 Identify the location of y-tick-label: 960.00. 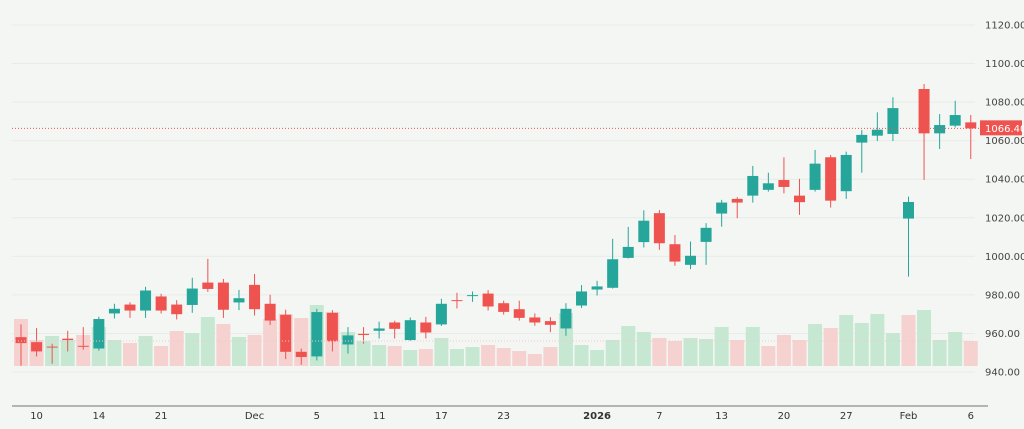
(1002, 334).